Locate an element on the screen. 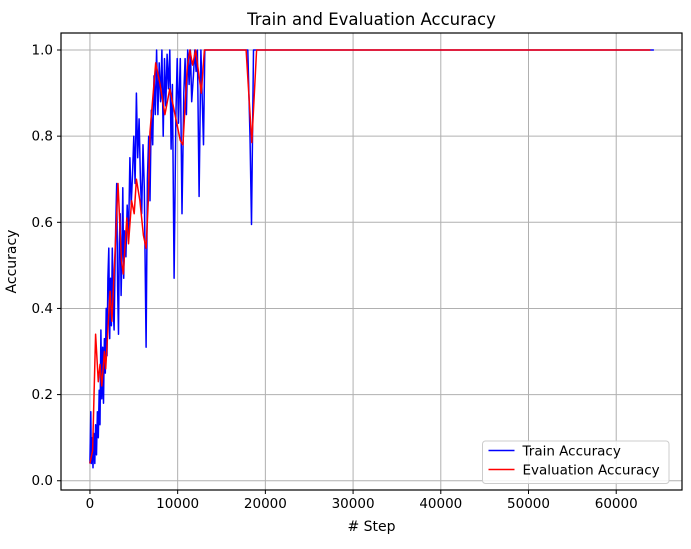 The image size is (691, 549). y-tick-label: 0.0 is located at coordinates (42, 481).